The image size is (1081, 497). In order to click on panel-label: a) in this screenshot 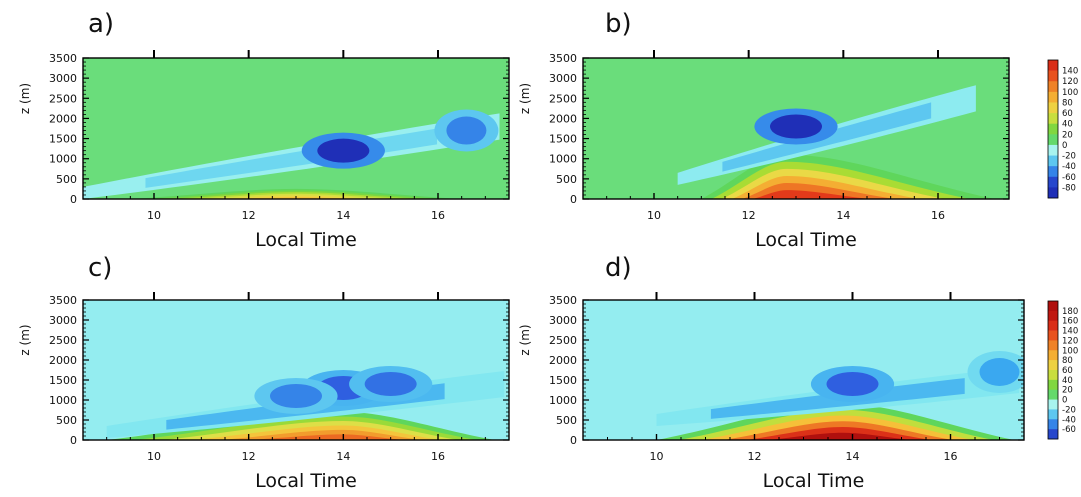, I will do `click(101, 24)`.